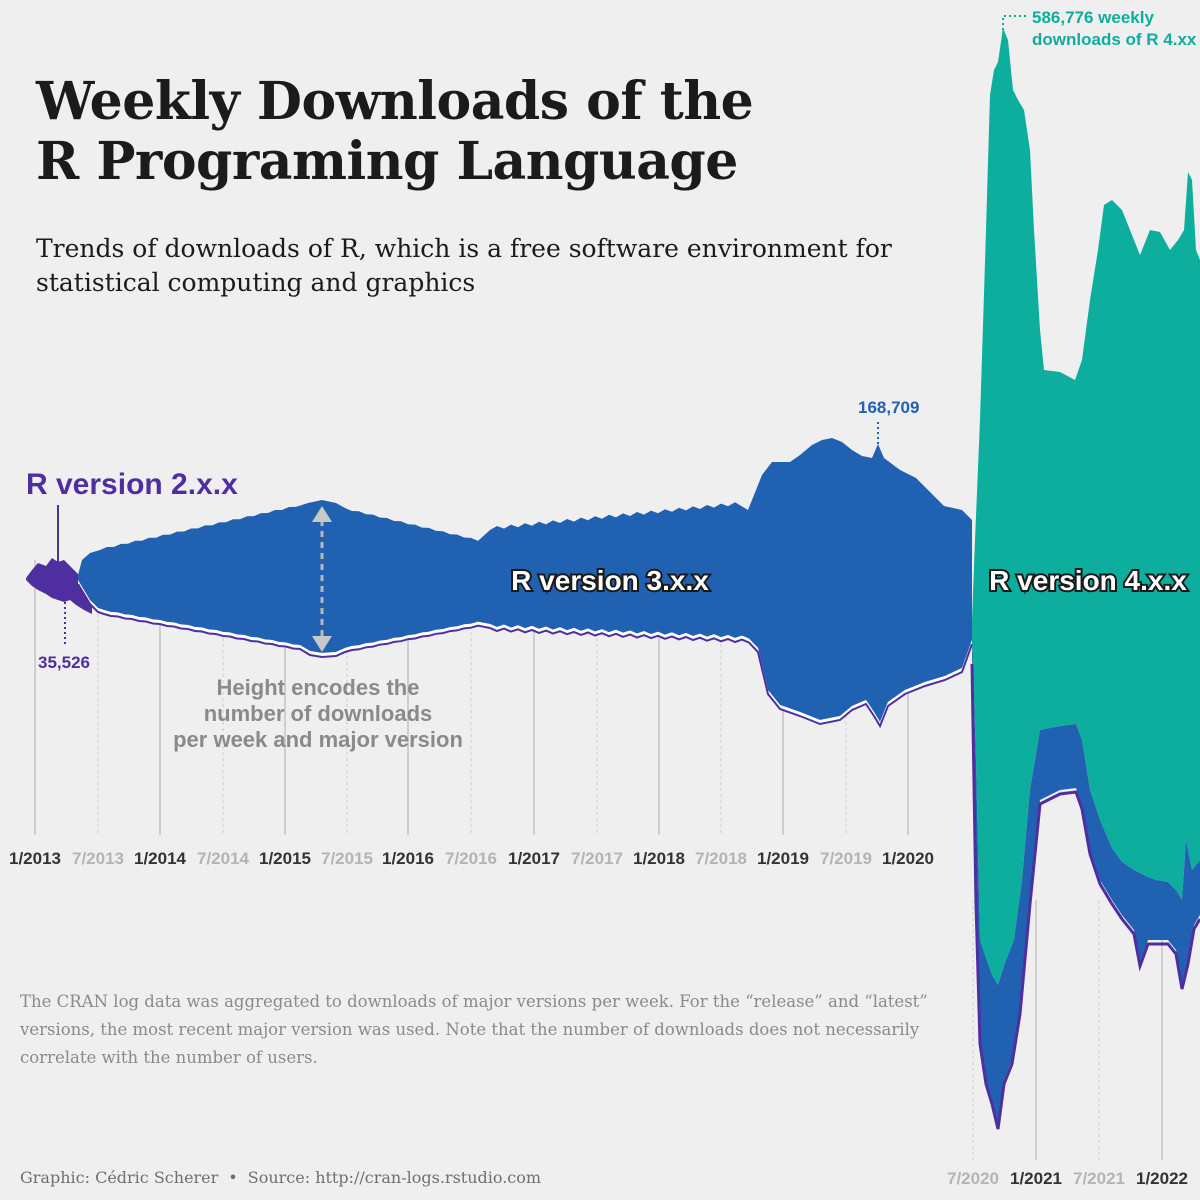 The width and height of the screenshot is (1200, 1200). I want to click on series-r2-post-2020-edge, so click(1085, 896).